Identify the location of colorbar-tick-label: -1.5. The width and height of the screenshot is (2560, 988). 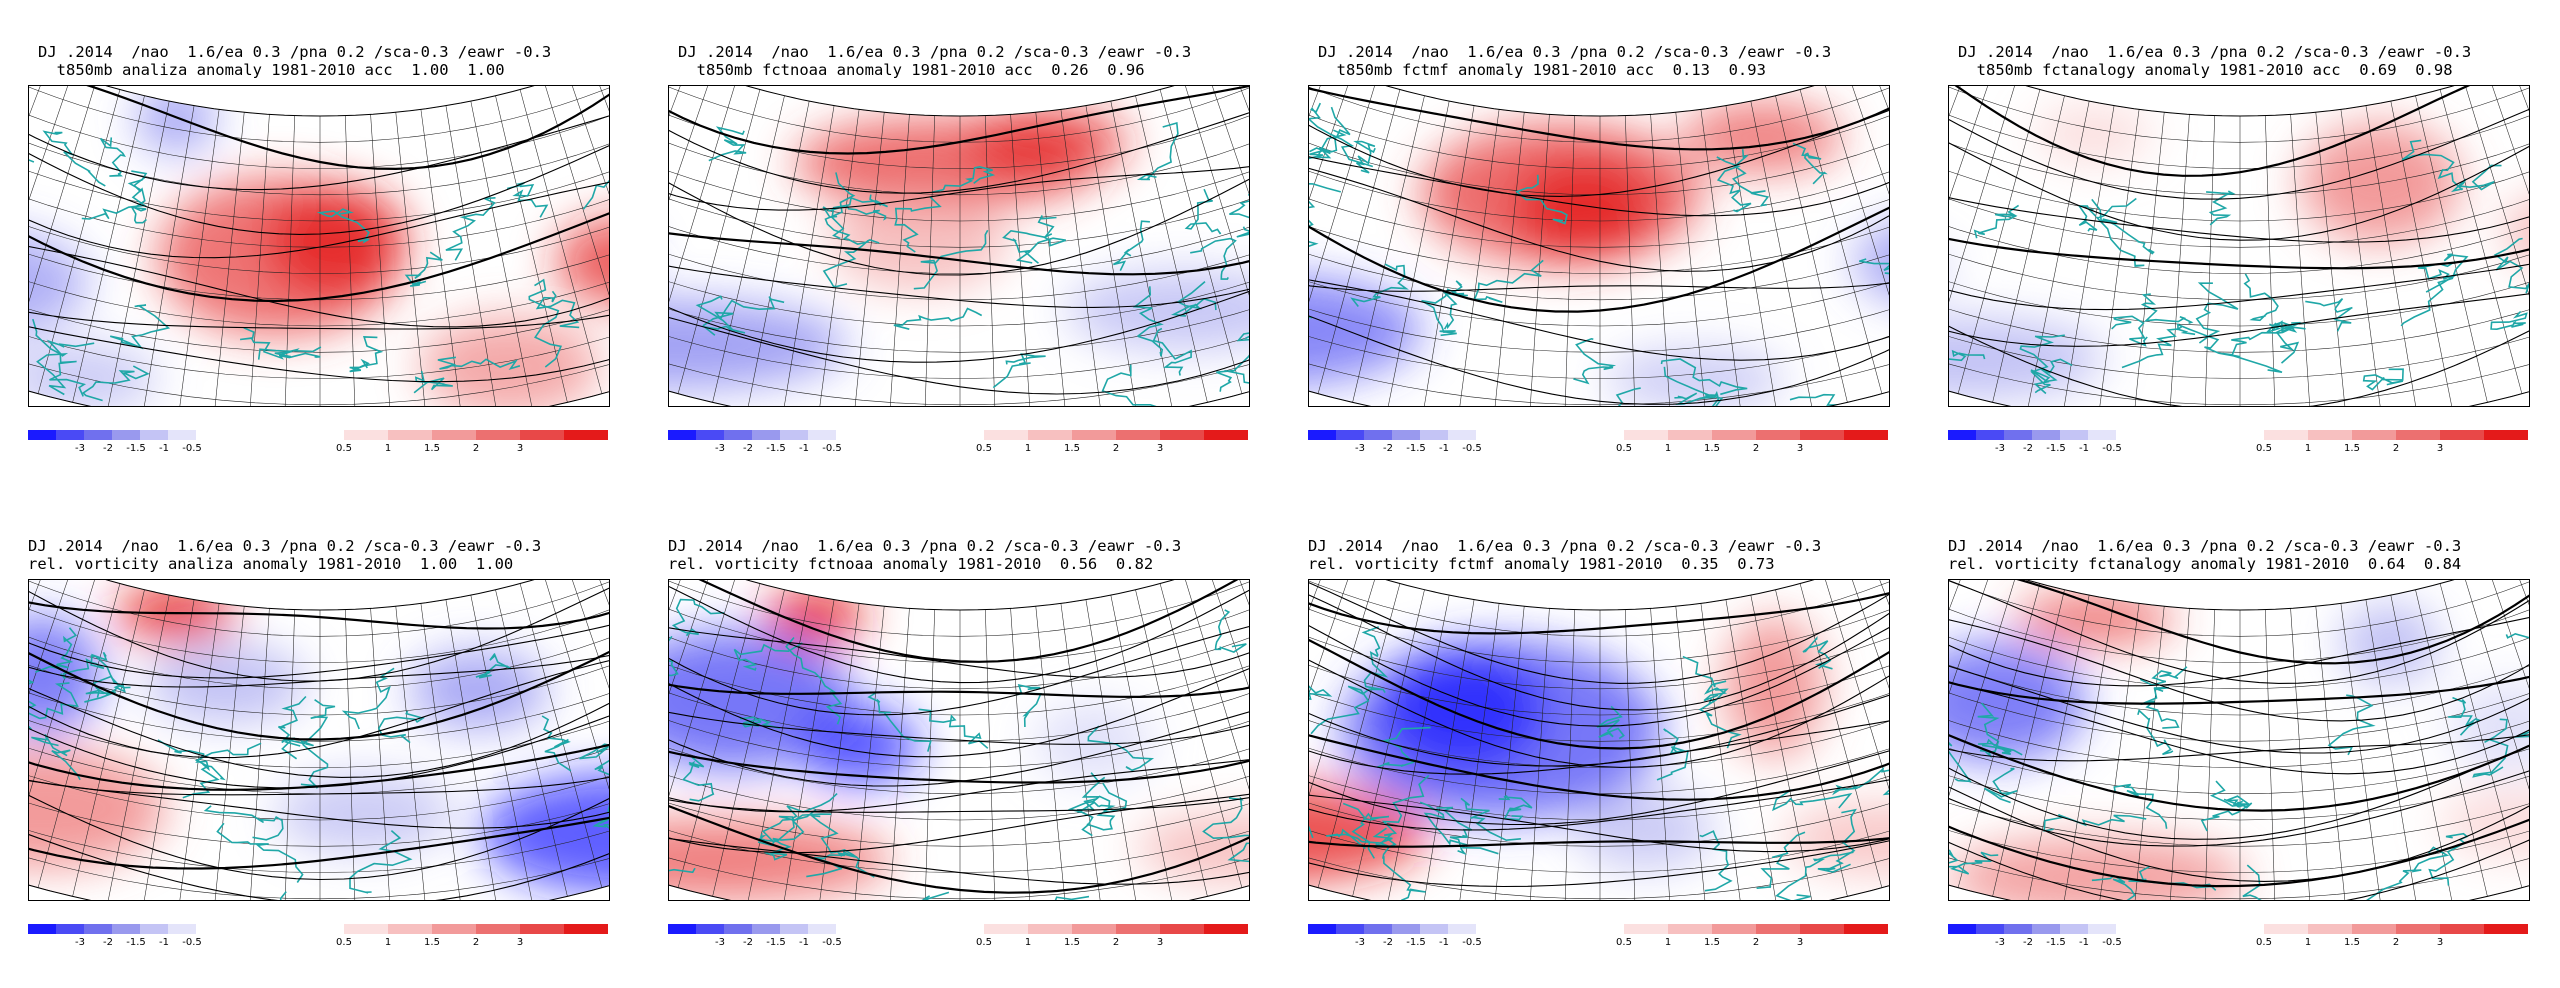
(1416, 448).